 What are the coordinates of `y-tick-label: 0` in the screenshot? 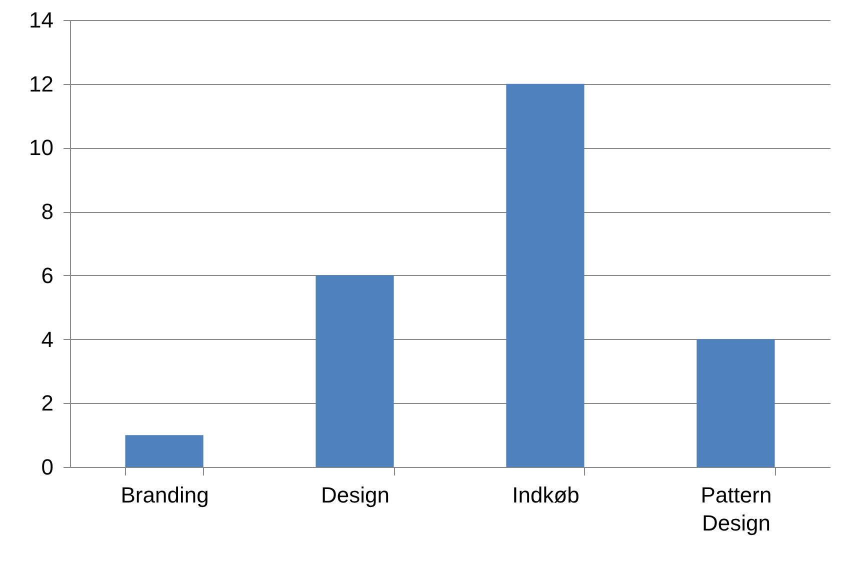 It's located at (47, 467).